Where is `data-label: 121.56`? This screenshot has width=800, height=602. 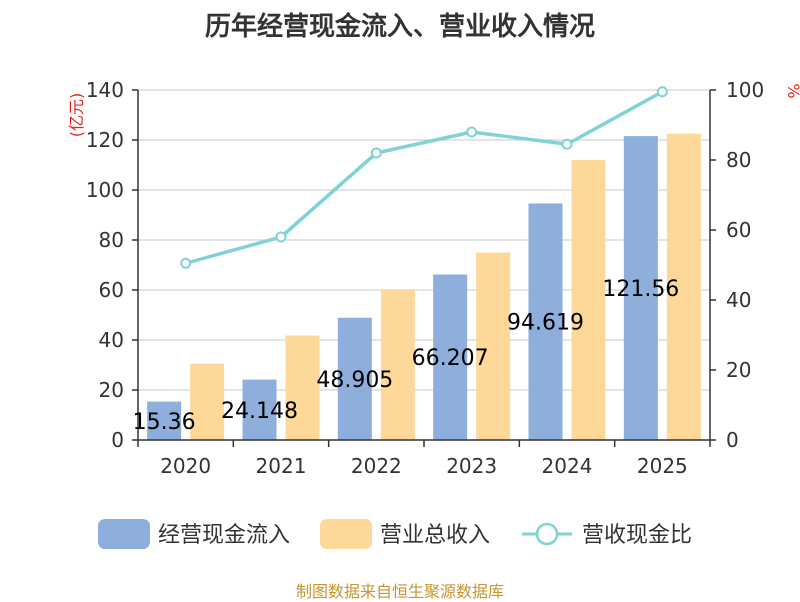 data-label: 121.56 is located at coordinates (640, 289).